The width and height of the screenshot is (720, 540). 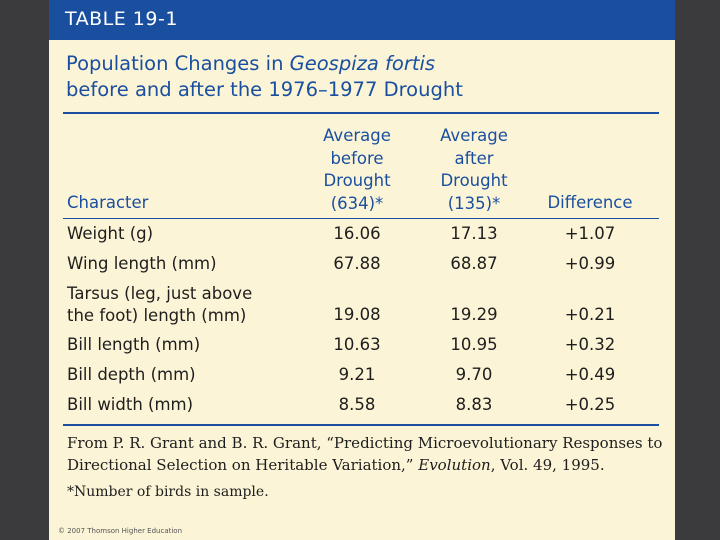 I want to click on row-character: Bill width (mm), so click(x=130, y=404).